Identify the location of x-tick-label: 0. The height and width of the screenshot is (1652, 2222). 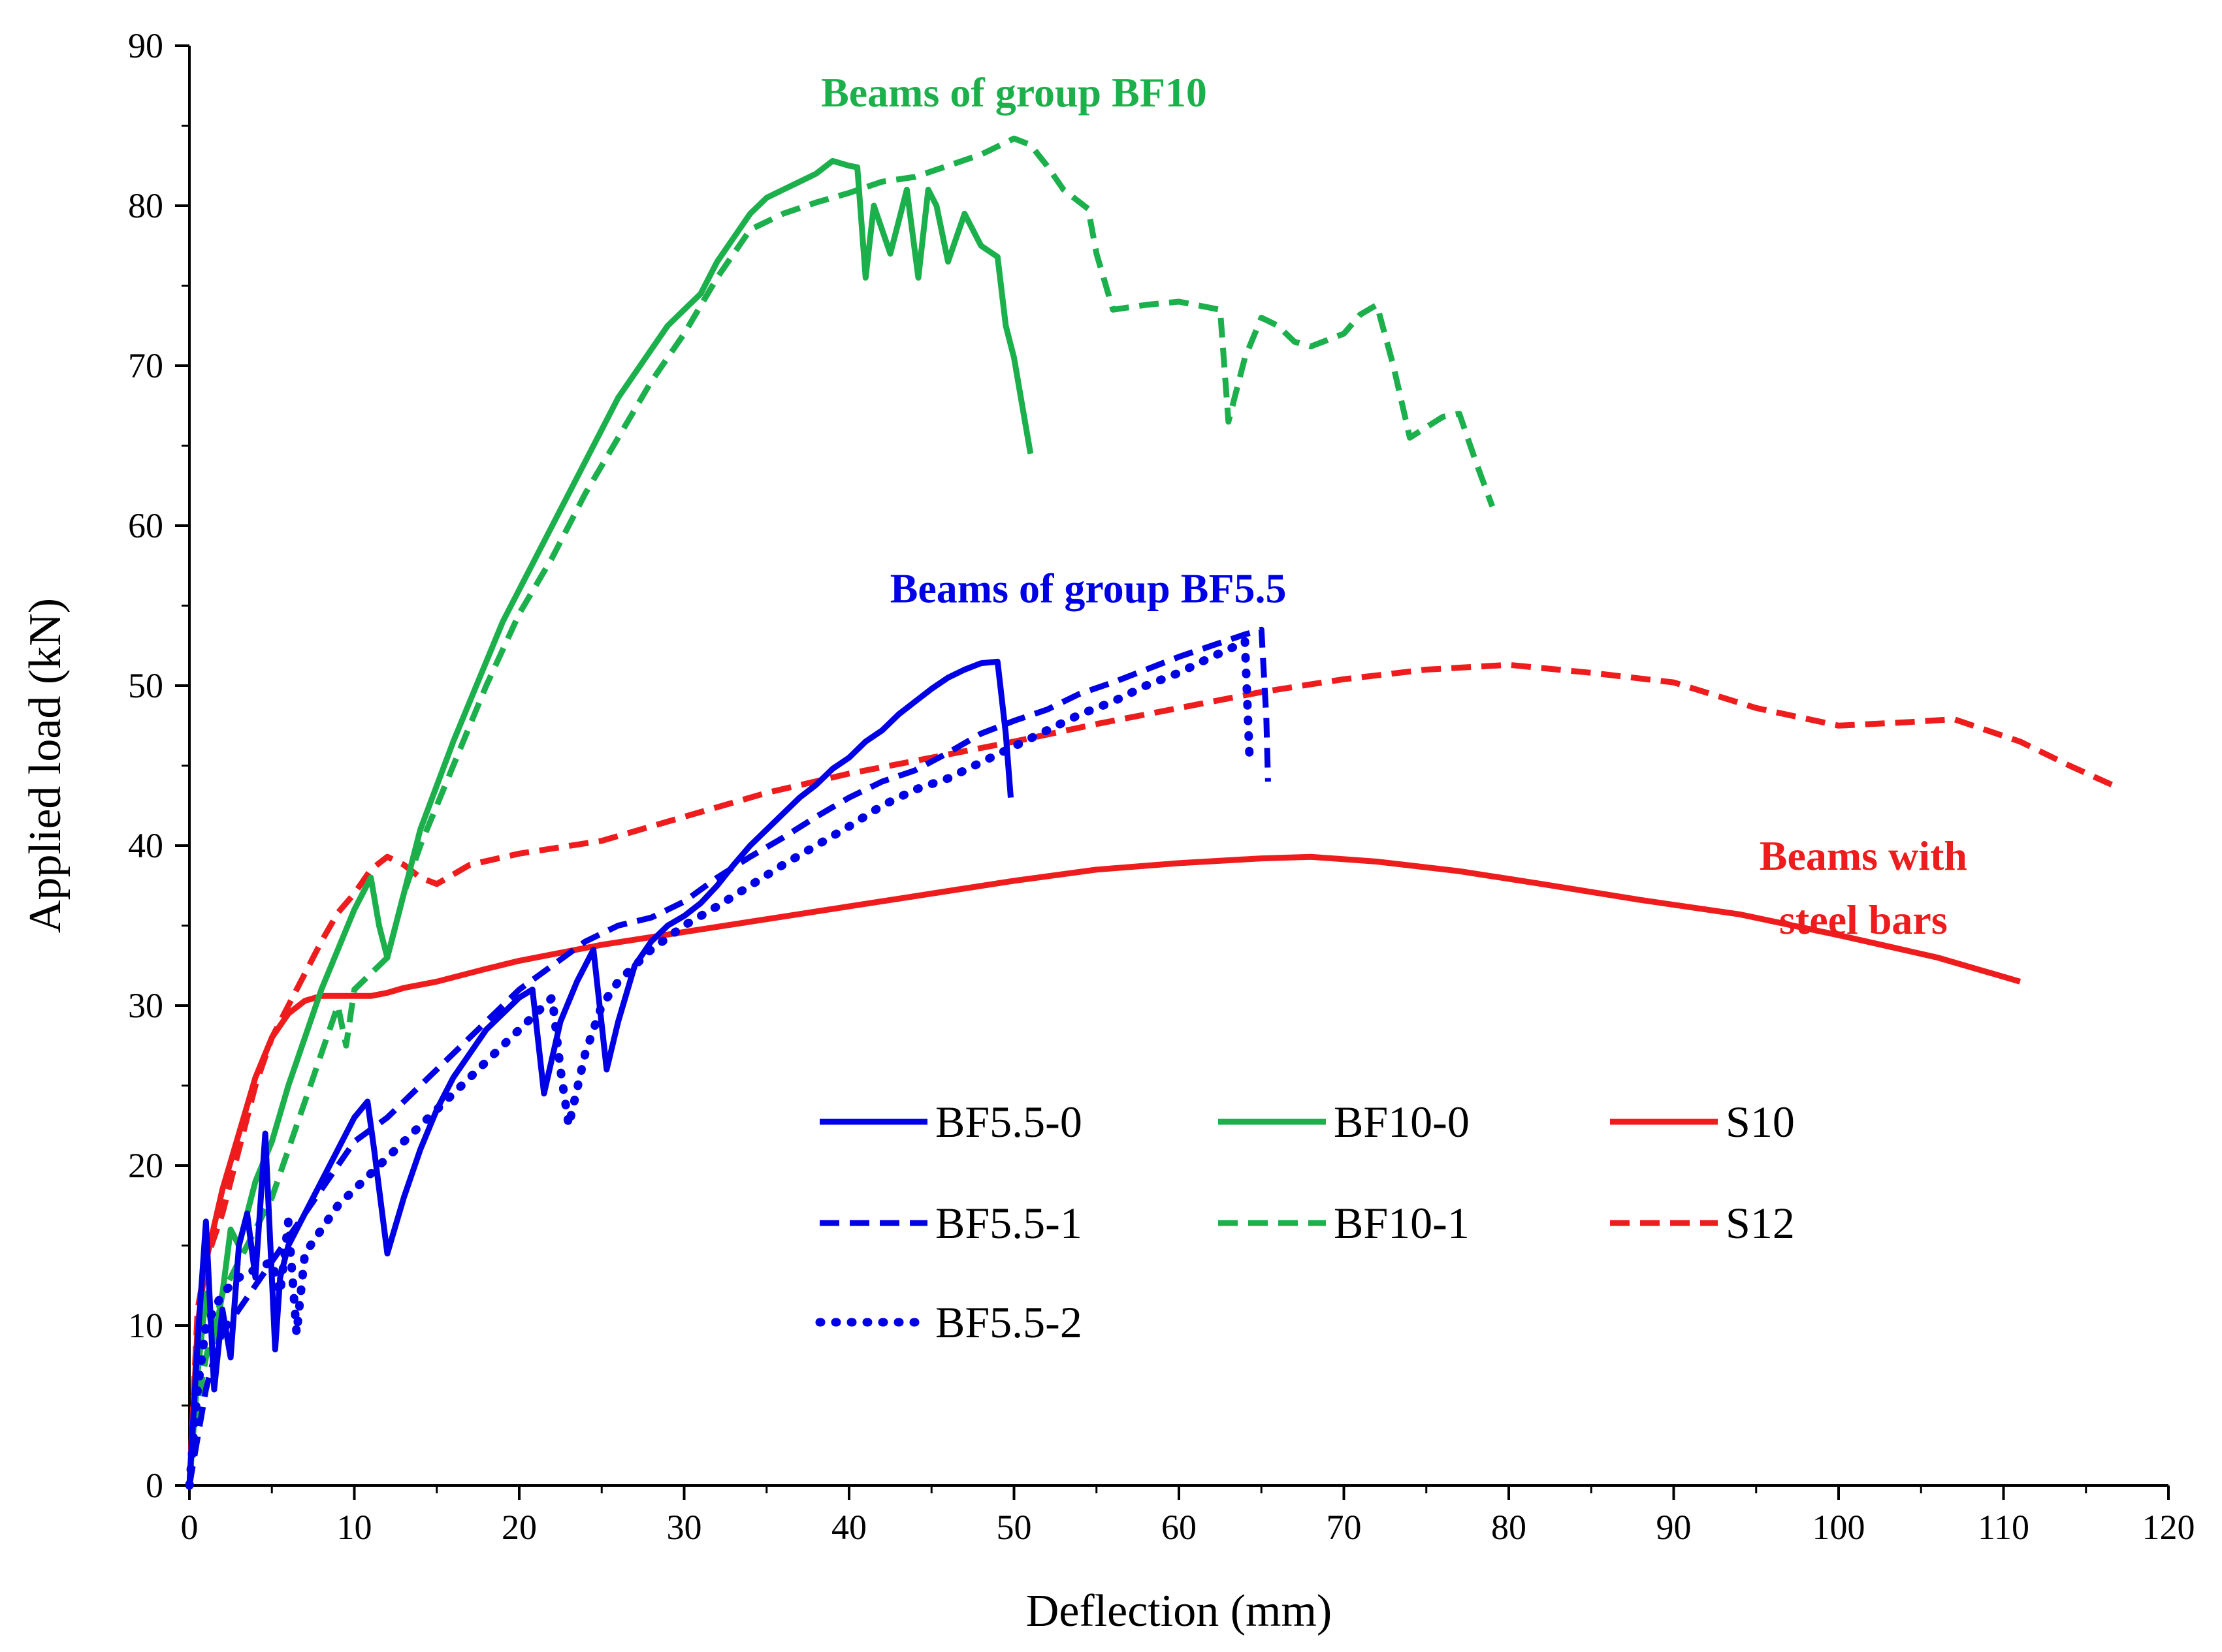
(190, 1527).